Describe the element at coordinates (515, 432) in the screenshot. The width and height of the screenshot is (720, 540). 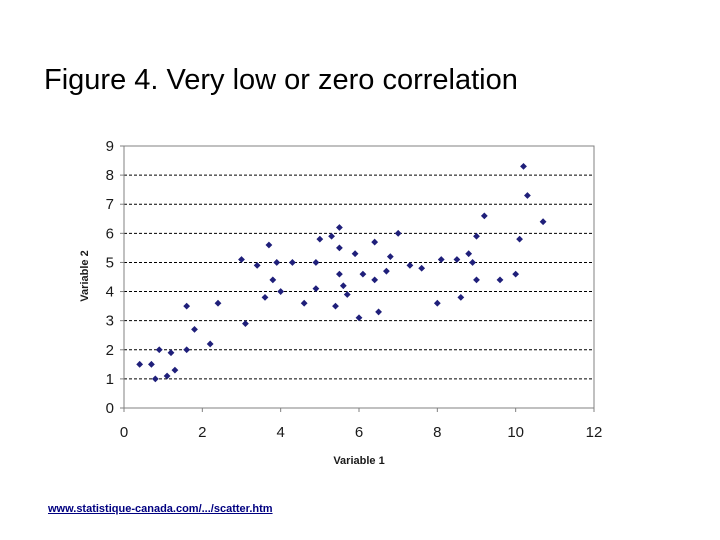
I see `x-tick-label: 10` at that location.